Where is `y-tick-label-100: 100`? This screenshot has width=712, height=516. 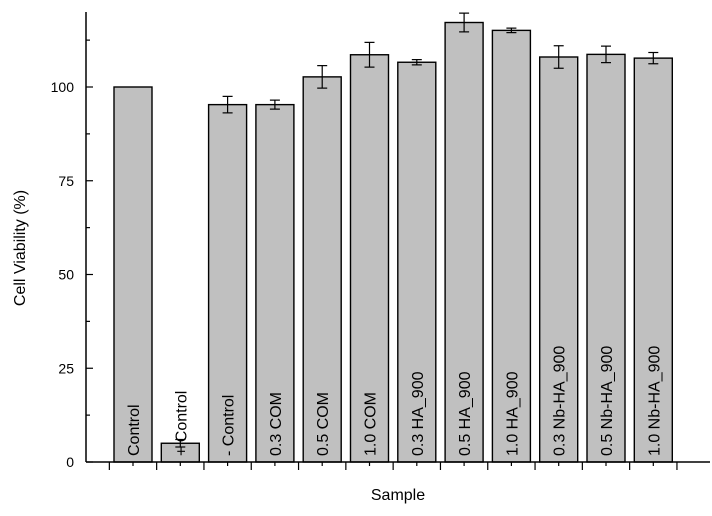
y-tick-label-100: 100 is located at coordinates (63, 87).